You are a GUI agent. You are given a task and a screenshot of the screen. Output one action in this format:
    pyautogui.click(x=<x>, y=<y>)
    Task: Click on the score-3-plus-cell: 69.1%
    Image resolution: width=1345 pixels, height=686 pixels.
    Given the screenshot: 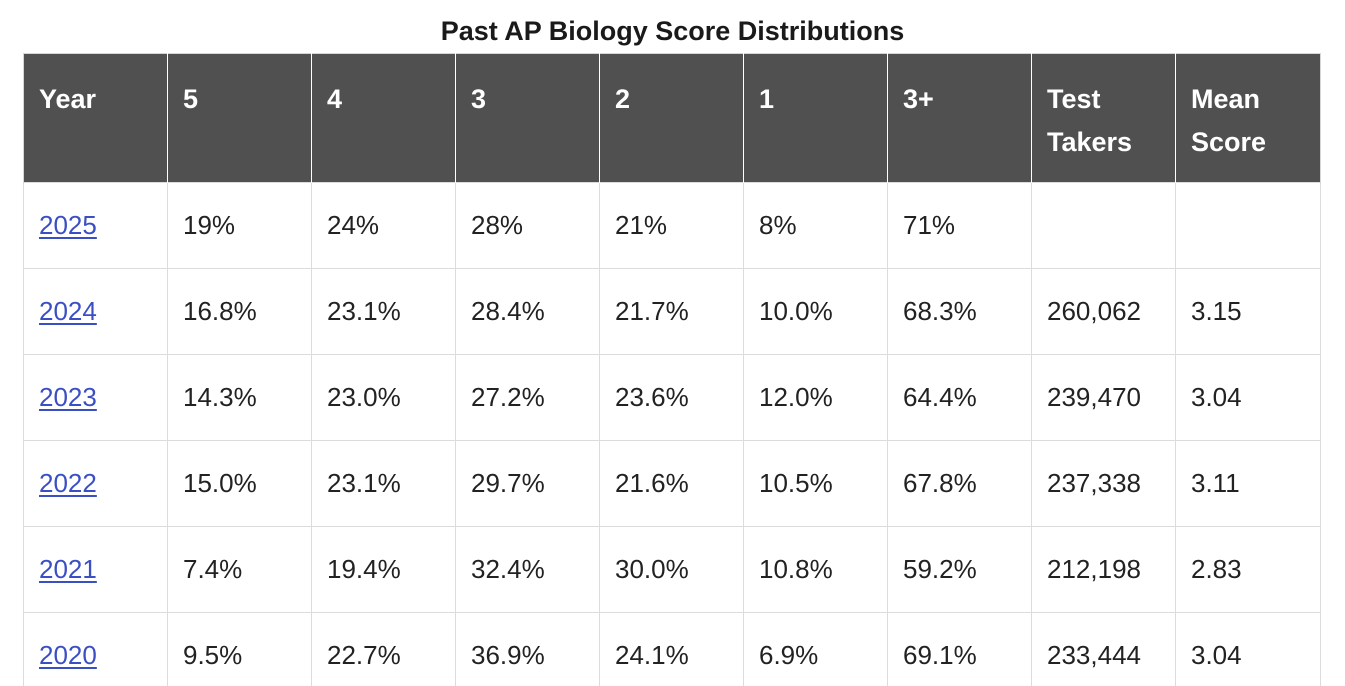 What is the action you would take?
    pyautogui.click(x=959, y=649)
    